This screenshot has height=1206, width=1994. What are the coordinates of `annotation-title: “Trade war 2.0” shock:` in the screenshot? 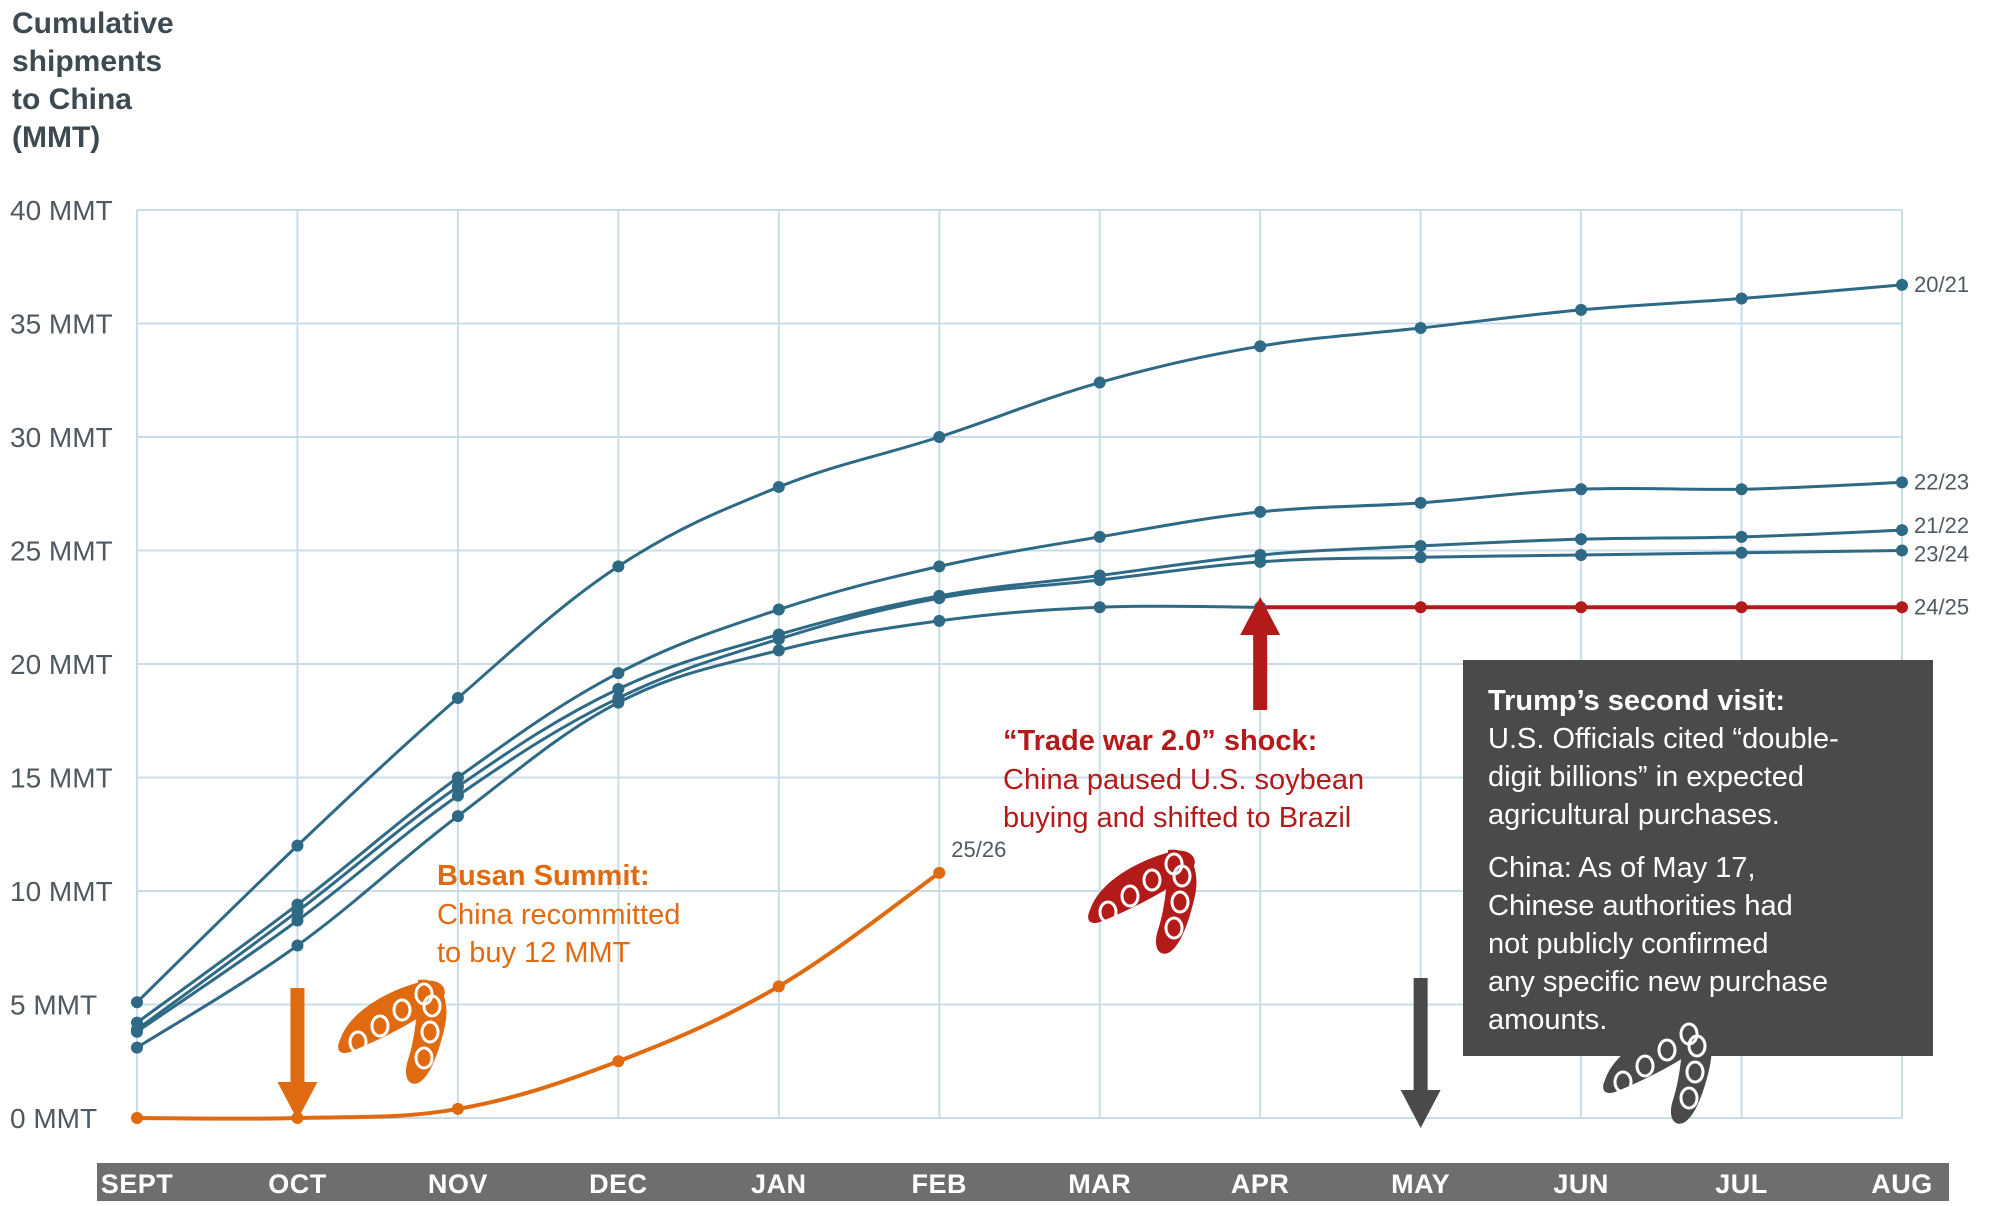 It's located at (1160, 741).